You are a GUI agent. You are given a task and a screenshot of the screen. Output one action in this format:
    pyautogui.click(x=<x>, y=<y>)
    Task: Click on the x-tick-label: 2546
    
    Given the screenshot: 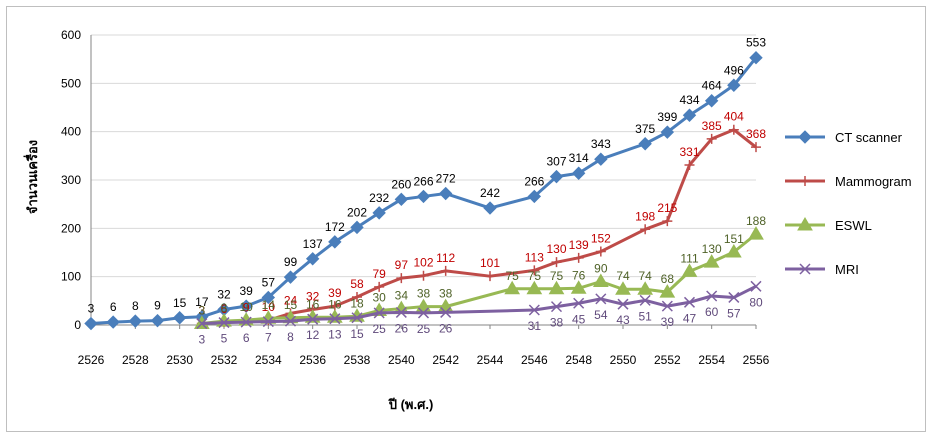 What is the action you would take?
    pyautogui.click(x=534, y=360)
    